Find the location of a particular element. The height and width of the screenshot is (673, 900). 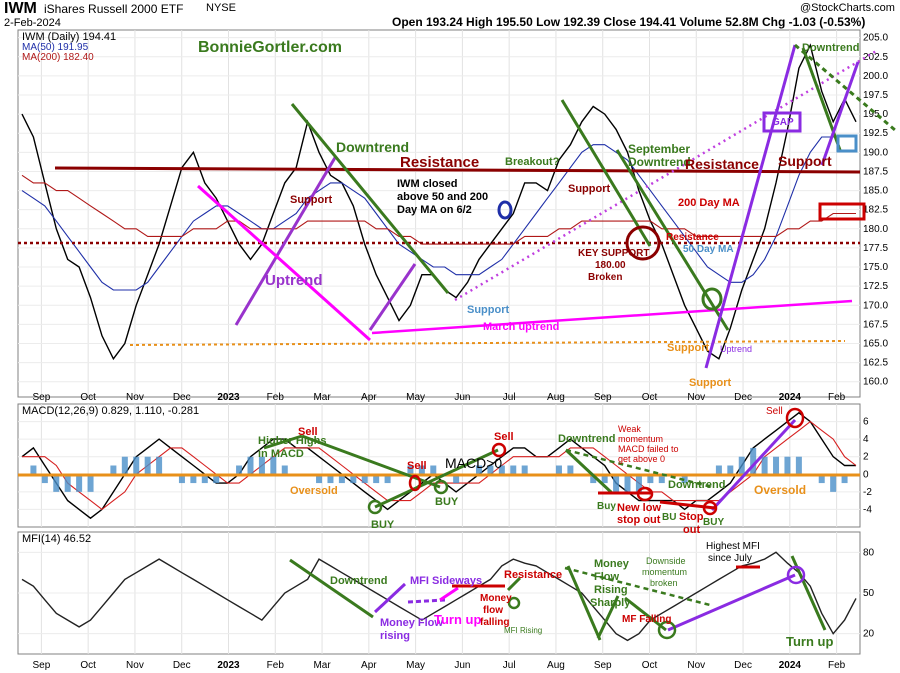

ann-support-1: Support is located at coordinates (805, 161).